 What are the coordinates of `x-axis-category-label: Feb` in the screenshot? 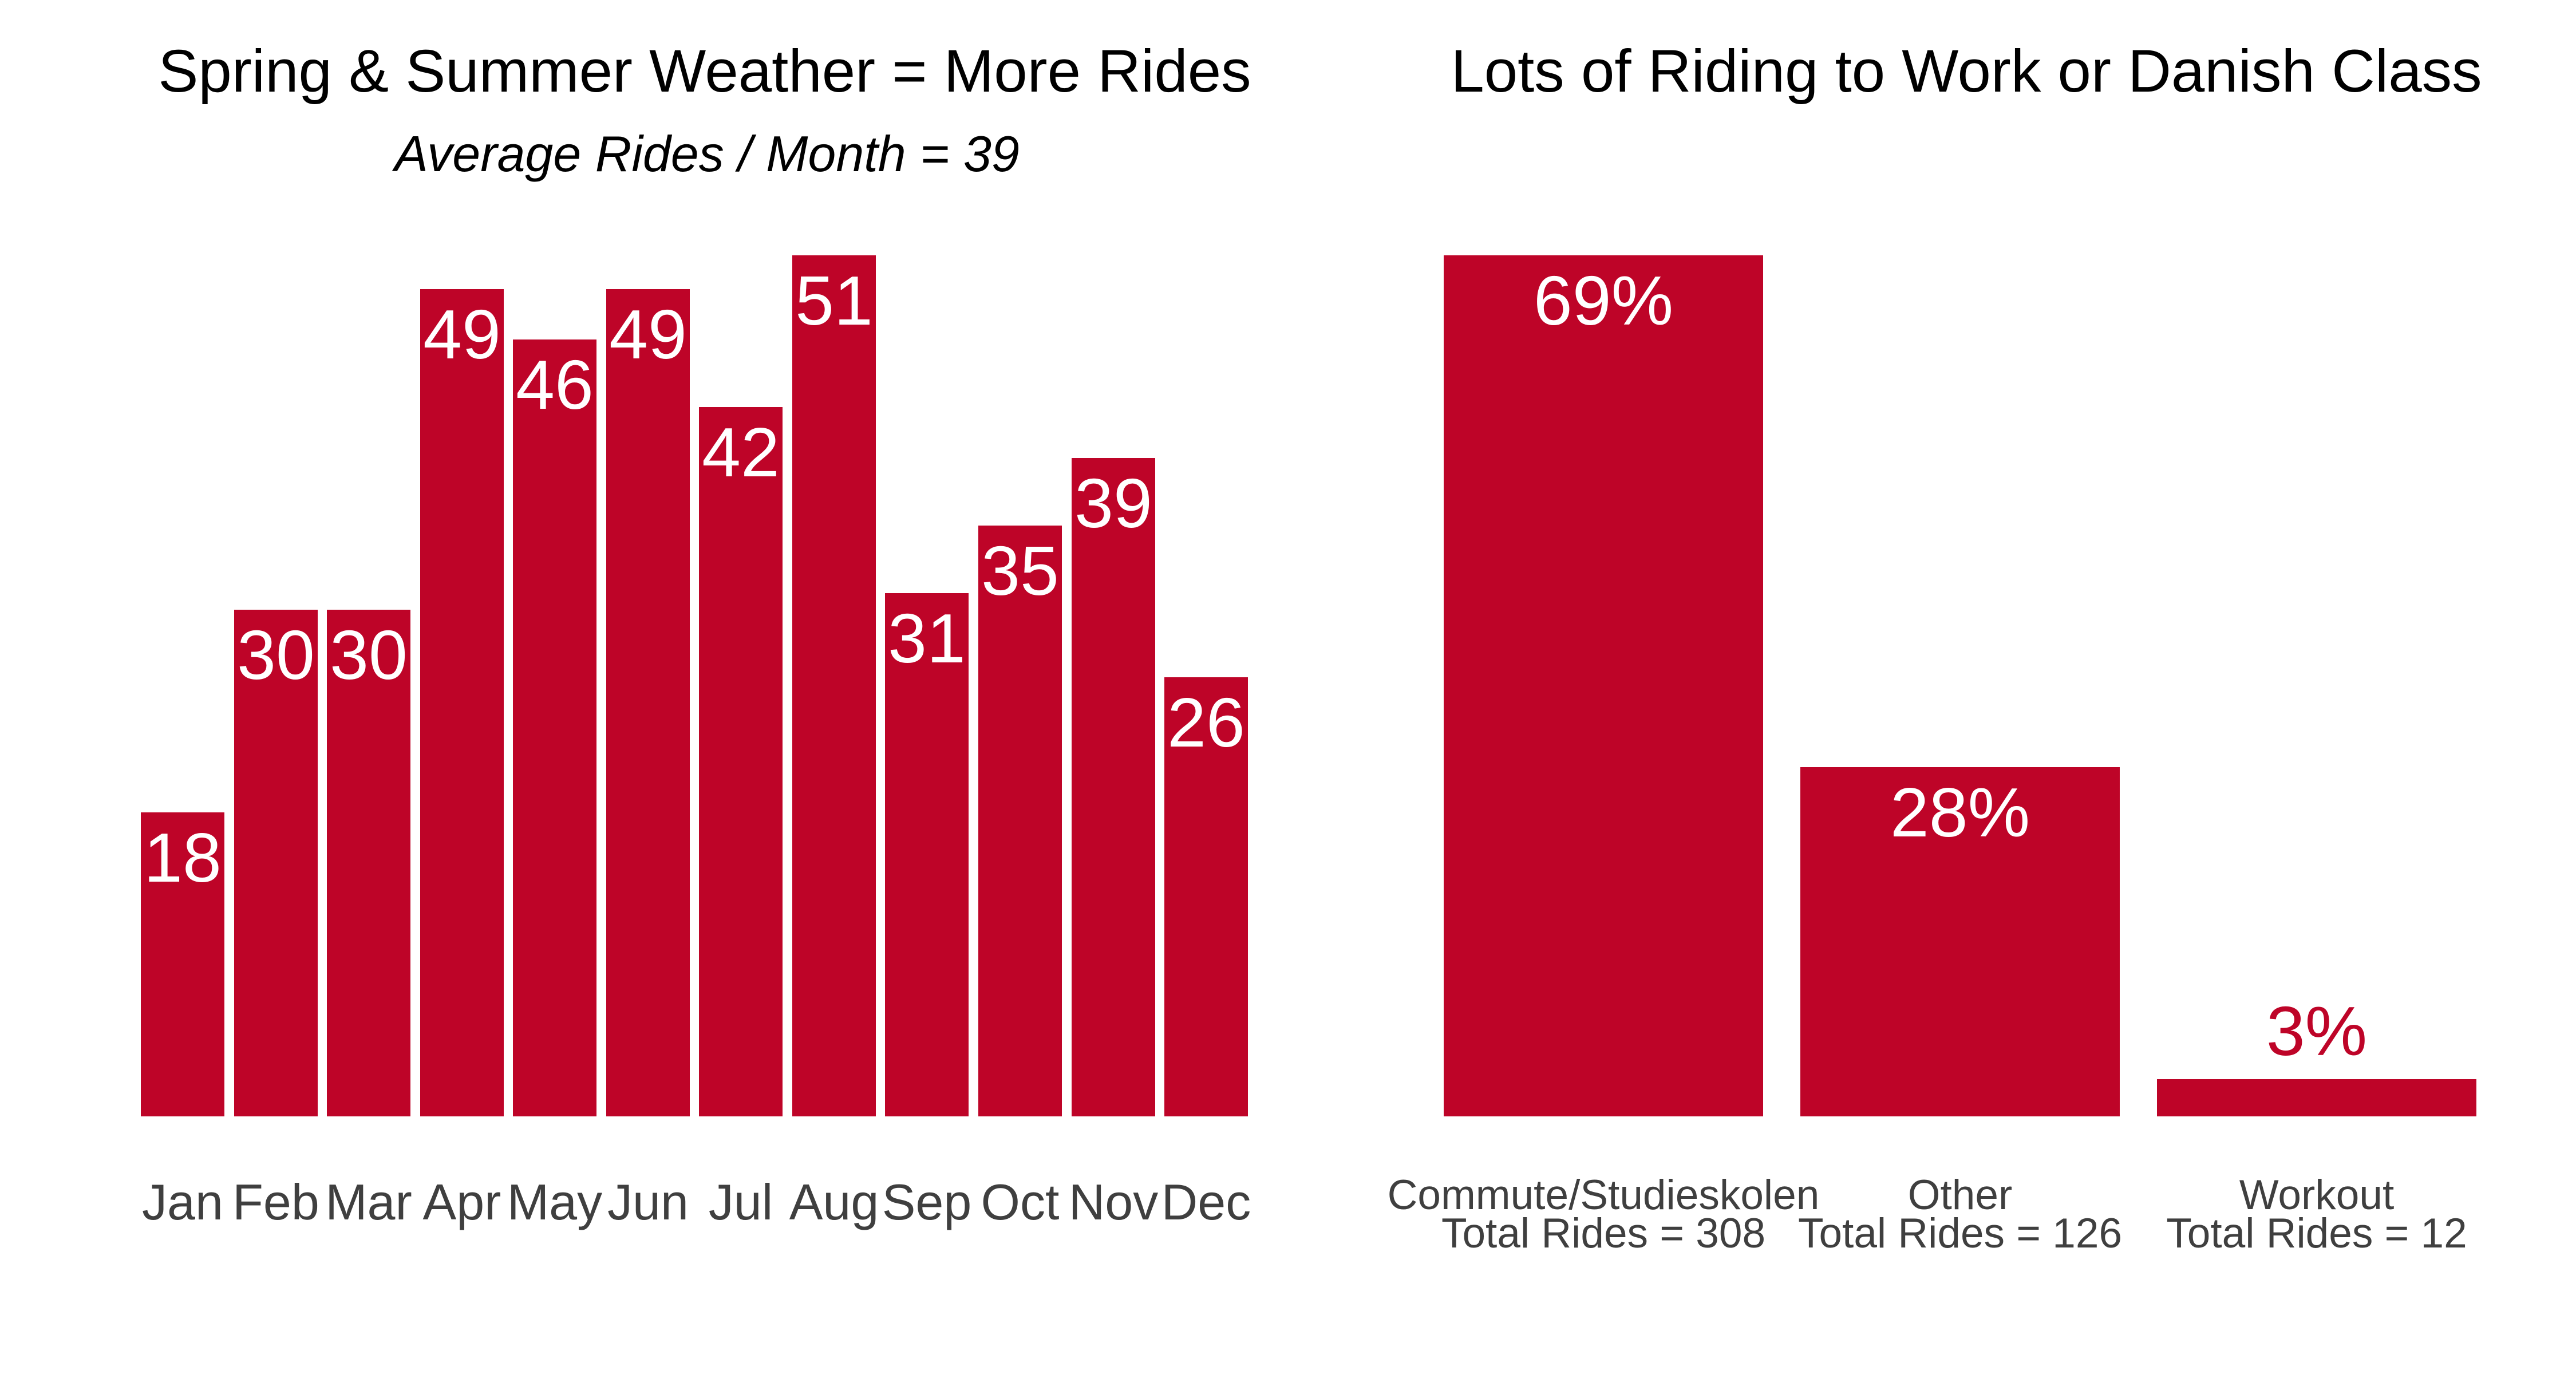 It's located at (275, 1202).